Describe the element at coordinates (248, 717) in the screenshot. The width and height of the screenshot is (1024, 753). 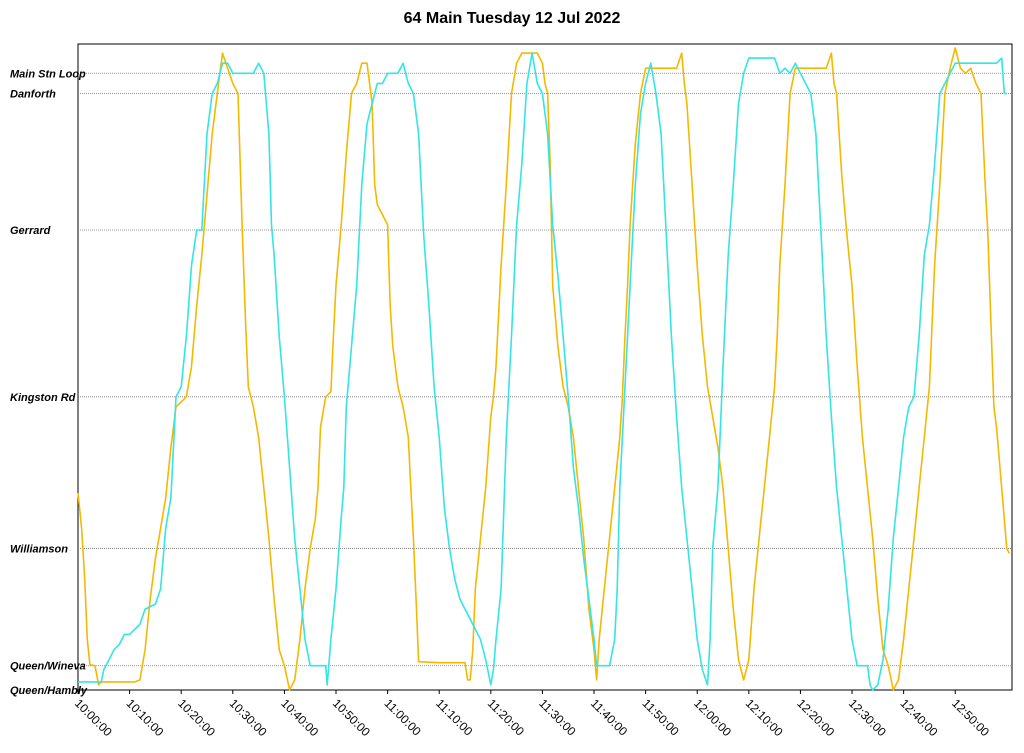
I see `x-tick-label: 10:30:00` at that location.